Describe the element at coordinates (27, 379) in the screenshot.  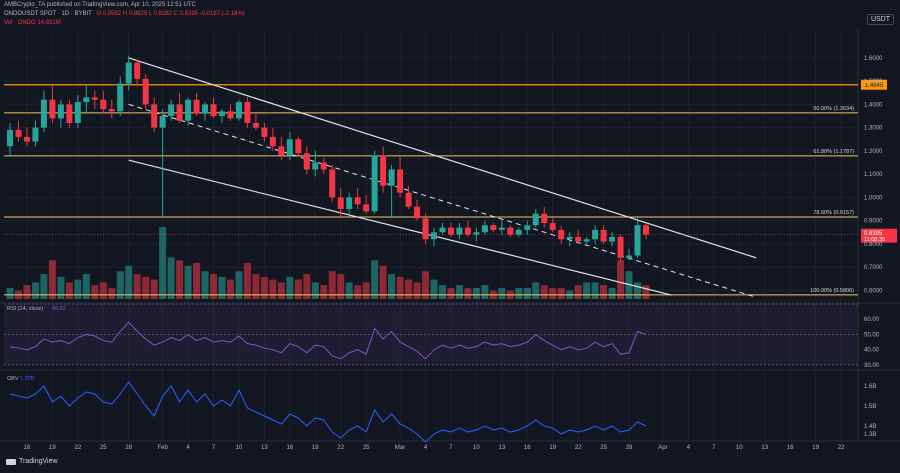
I see `obv-value: 1.37B` at that location.